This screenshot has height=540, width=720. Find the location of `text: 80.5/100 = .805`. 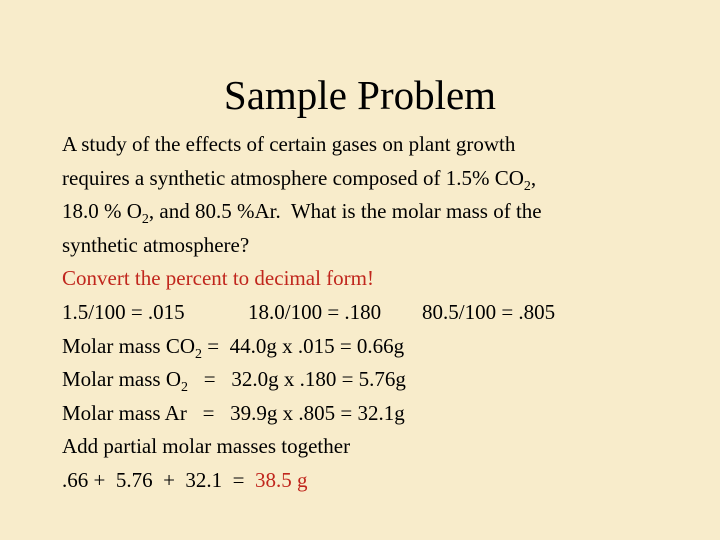

text: 80.5/100 = .805 is located at coordinates (489, 311).